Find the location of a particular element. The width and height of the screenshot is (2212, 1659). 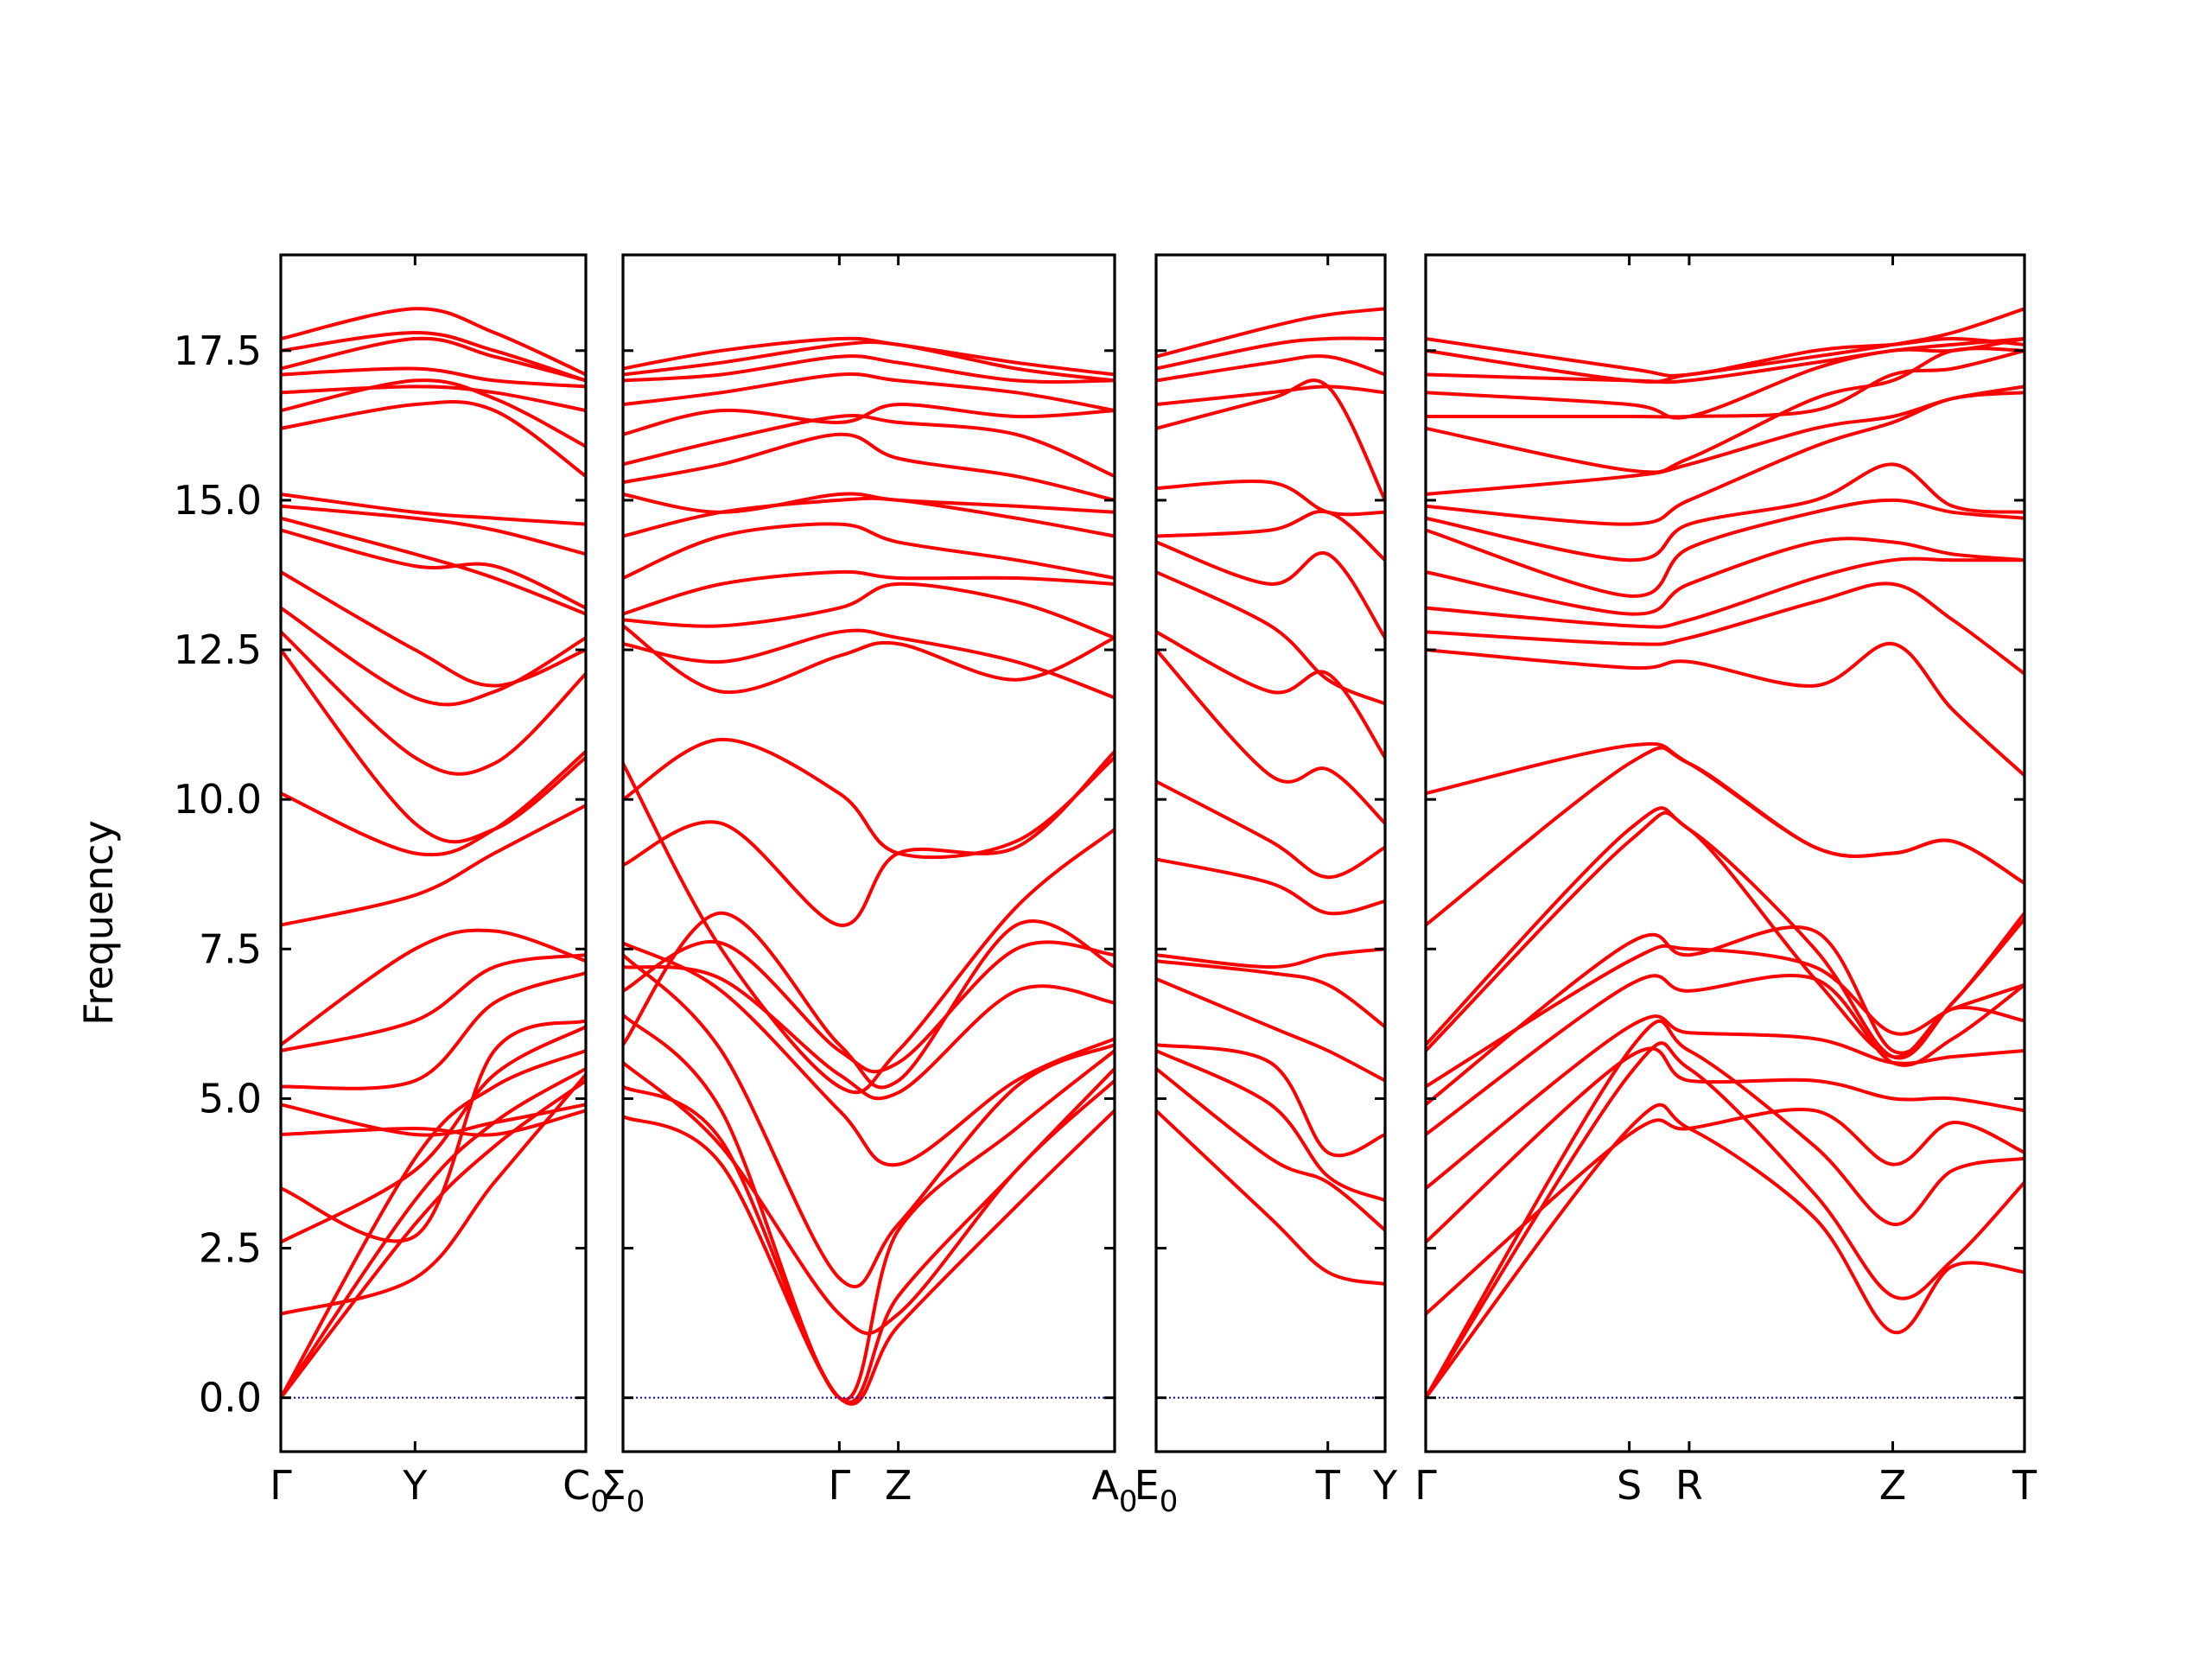

panel-3: E0 T Y is located at coordinates (1266, 886).